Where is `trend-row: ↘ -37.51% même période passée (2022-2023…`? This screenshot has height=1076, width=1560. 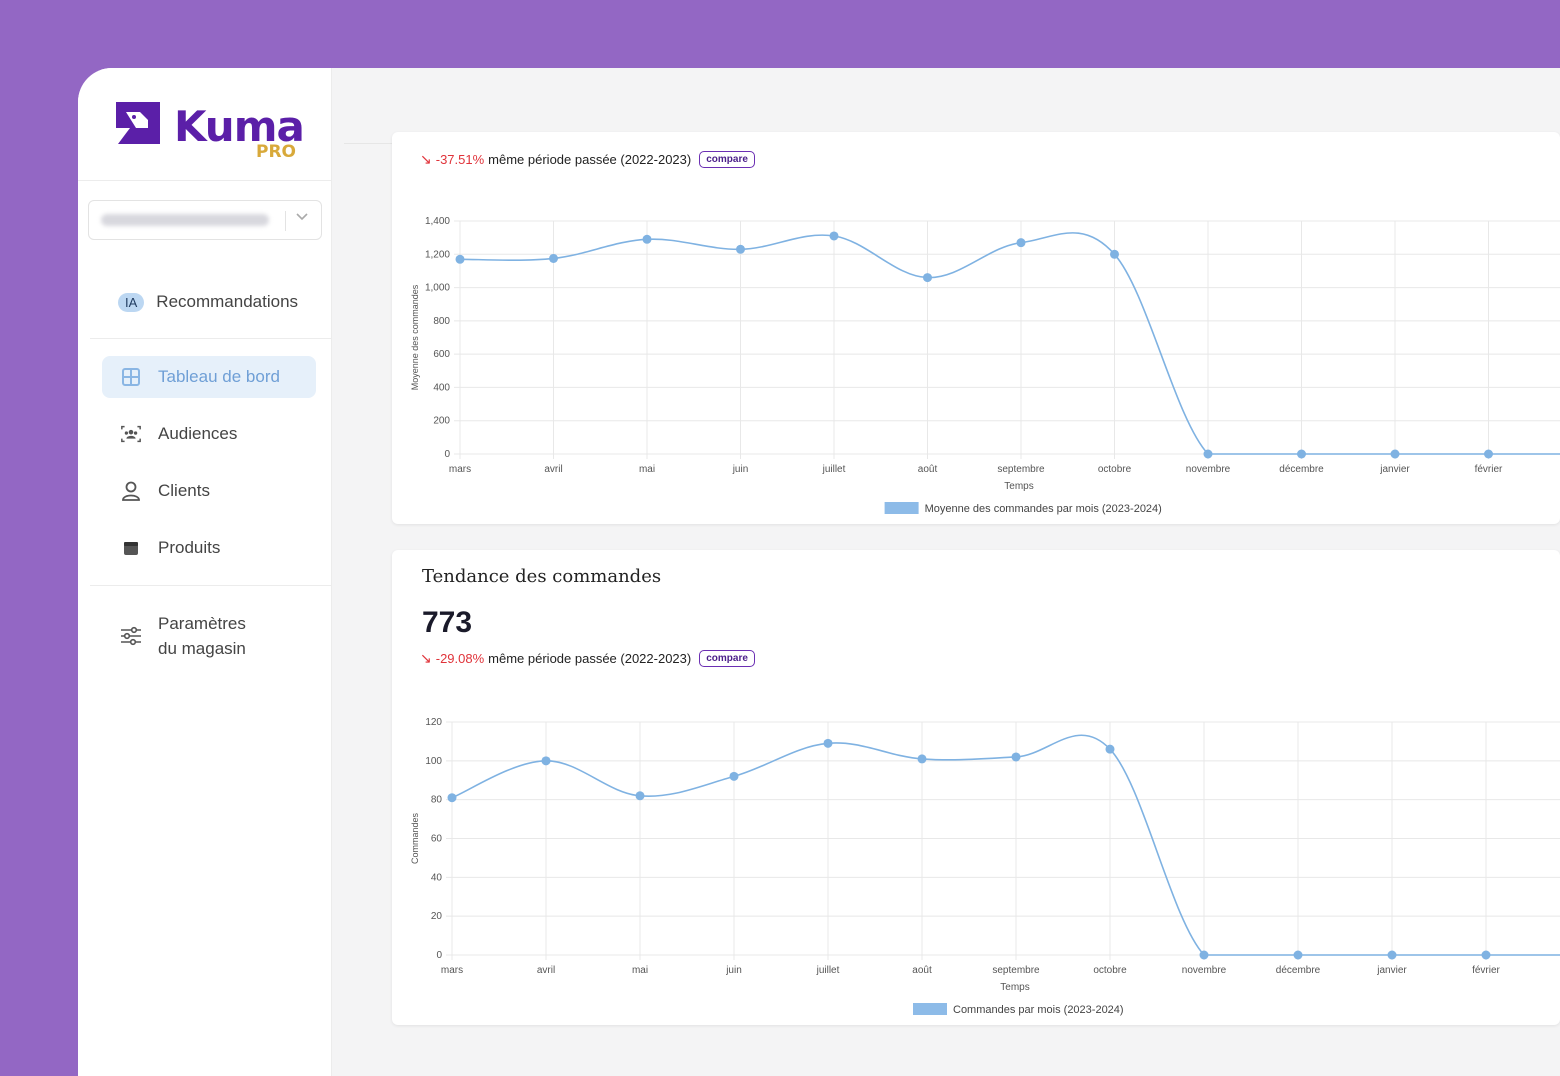
trend-row: ↘ -37.51% même période passée (2022-2023… is located at coordinates (587, 159).